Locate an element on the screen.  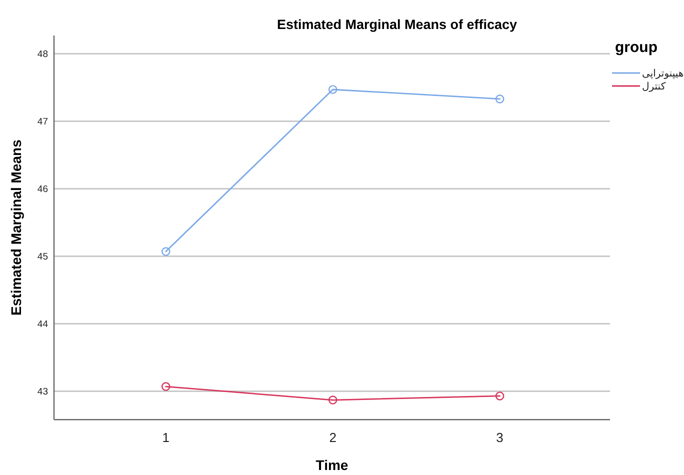
legend-label: هیپنوتراپی is located at coordinates (663, 74).